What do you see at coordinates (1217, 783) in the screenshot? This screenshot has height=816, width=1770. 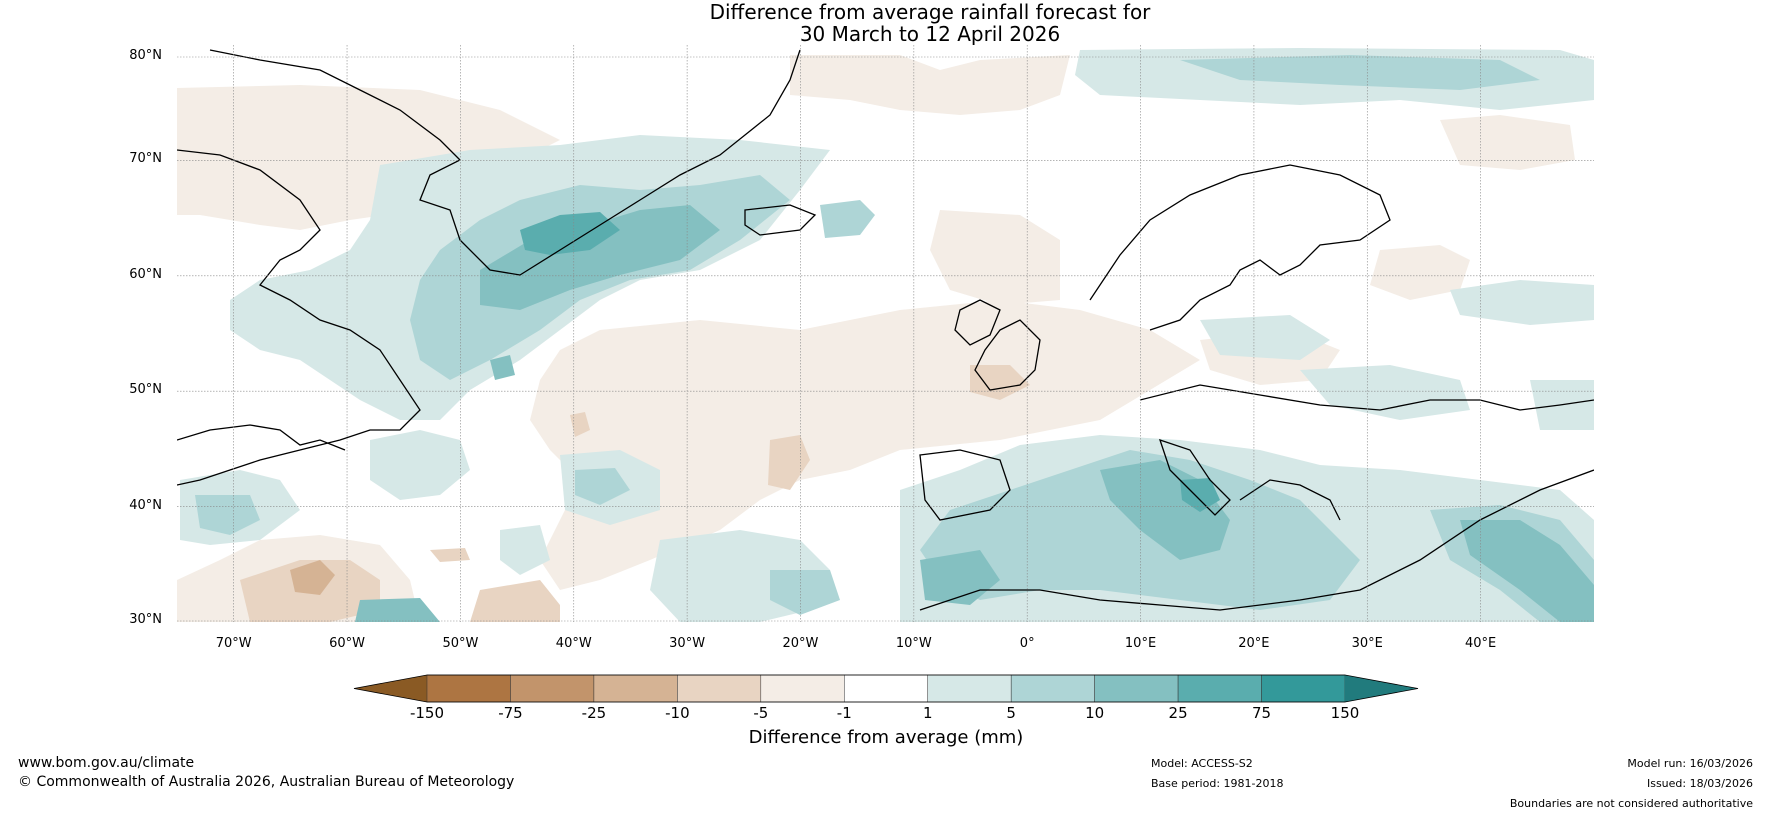 I see `base-period-text: Base period: 1981-2018` at bounding box center [1217, 783].